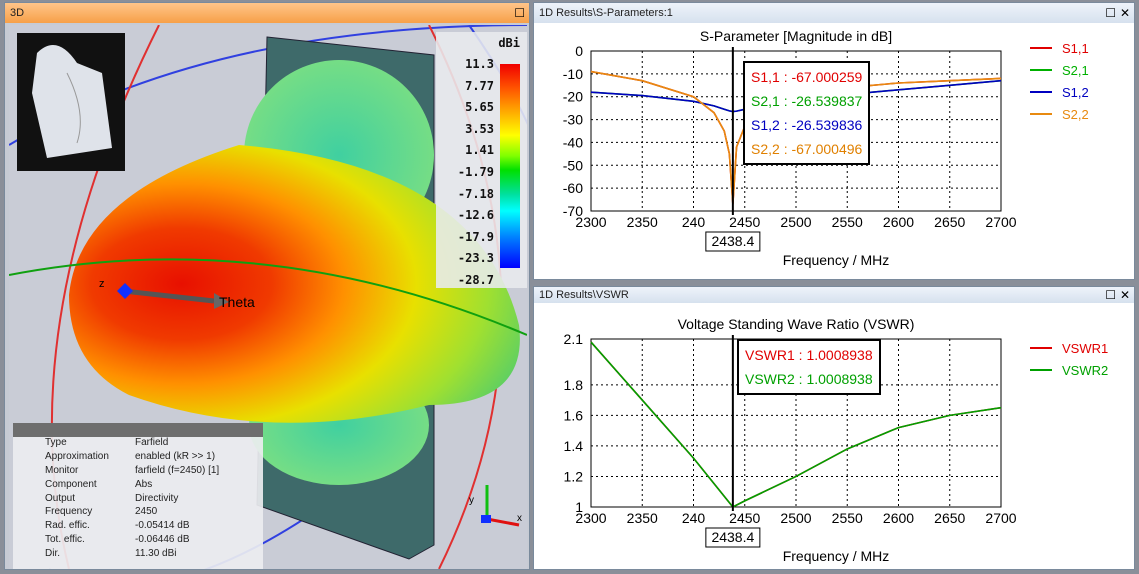  What do you see at coordinates (1075, 114) in the screenshot?
I see `legend-label: S2,2` at bounding box center [1075, 114].